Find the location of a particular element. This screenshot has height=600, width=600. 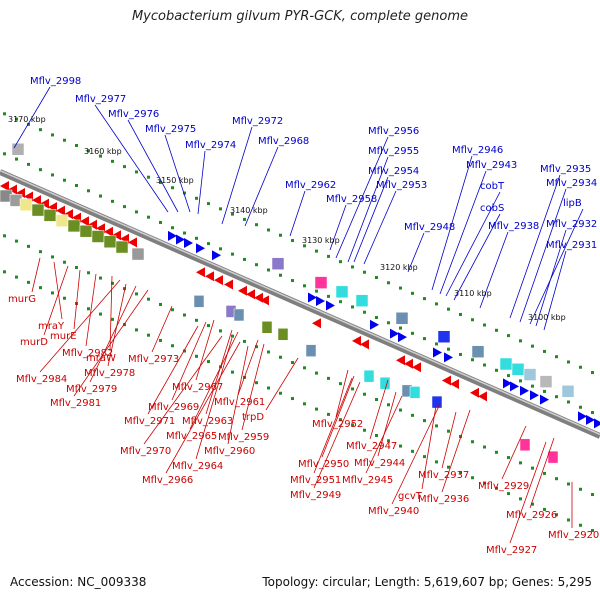

gene-label-top: Mflv_2931 is located at coordinates (571, 245).